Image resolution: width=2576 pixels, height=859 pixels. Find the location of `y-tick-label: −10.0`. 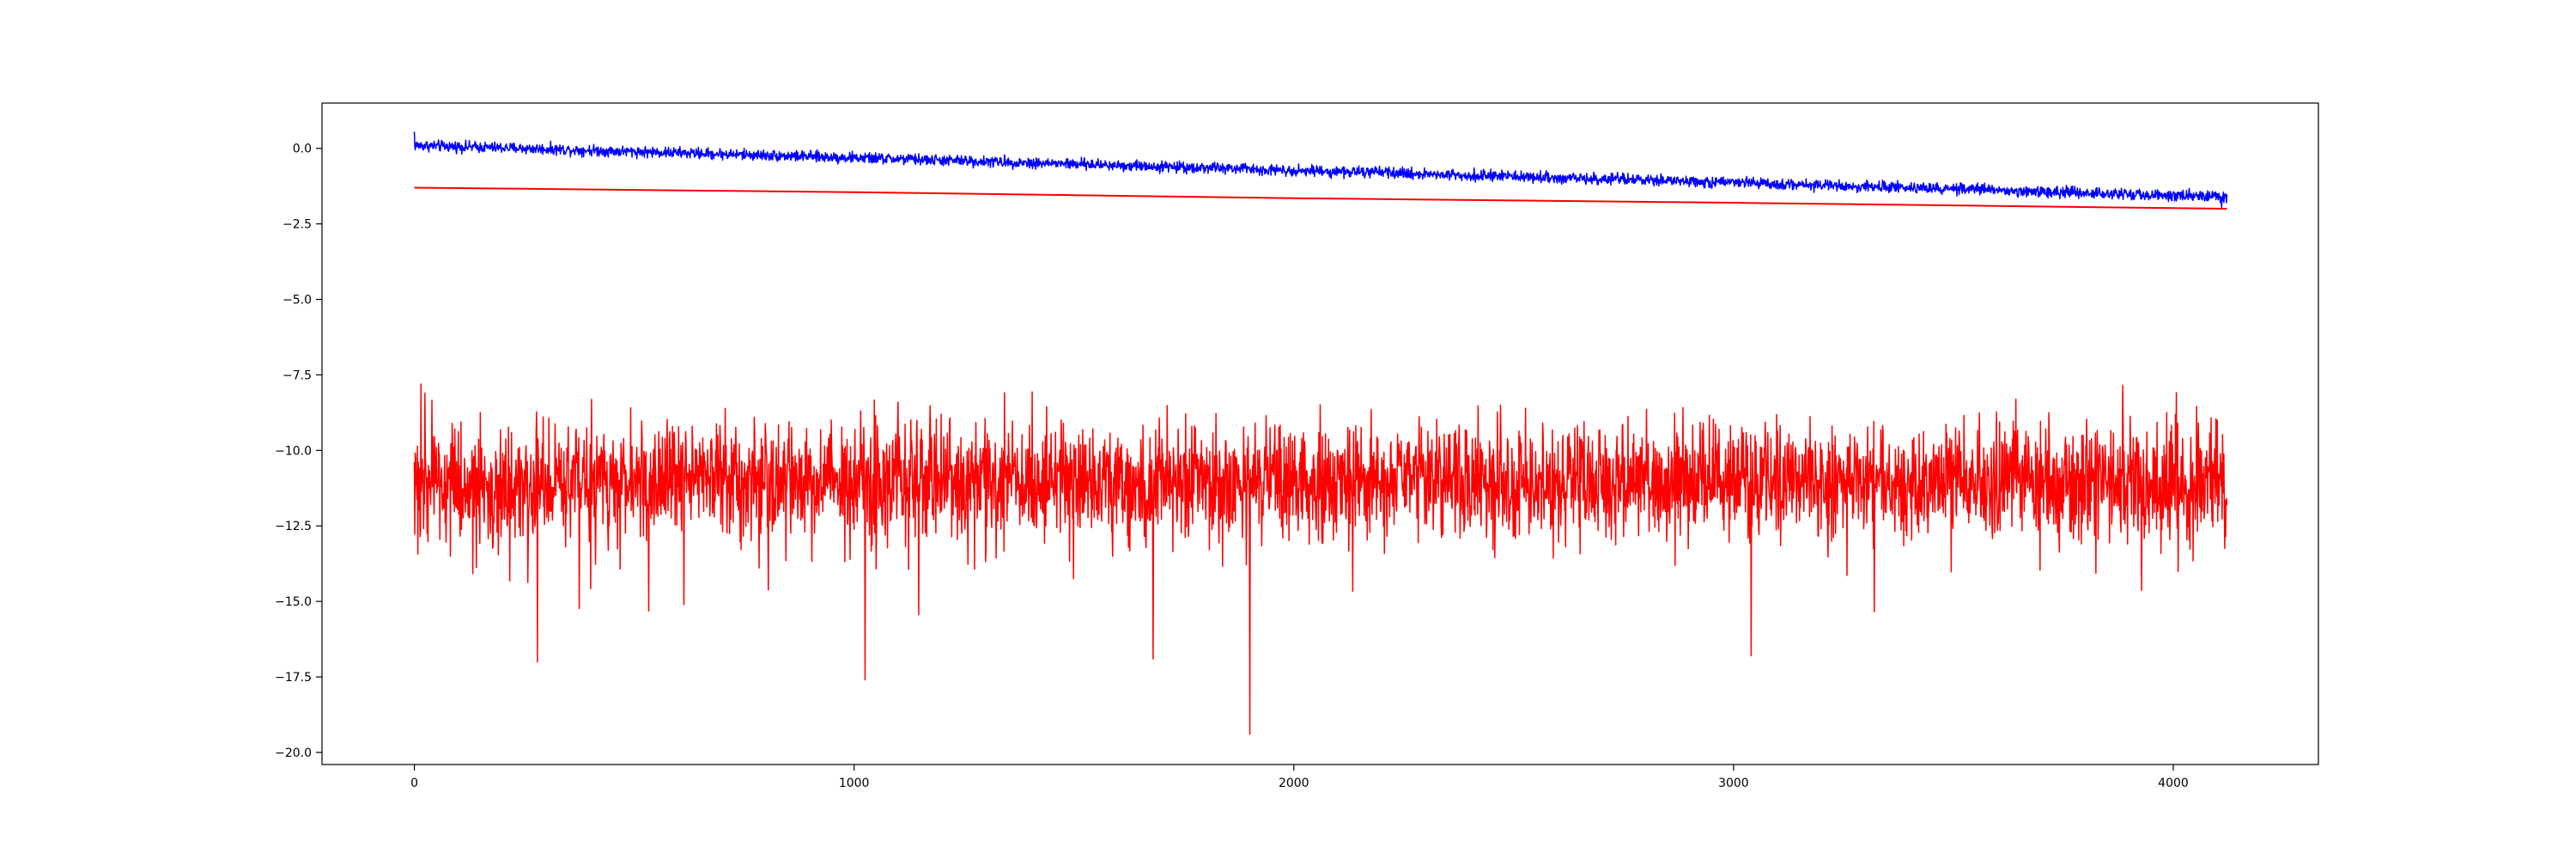

y-tick-label: −10.0 is located at coordinates (293, 451).